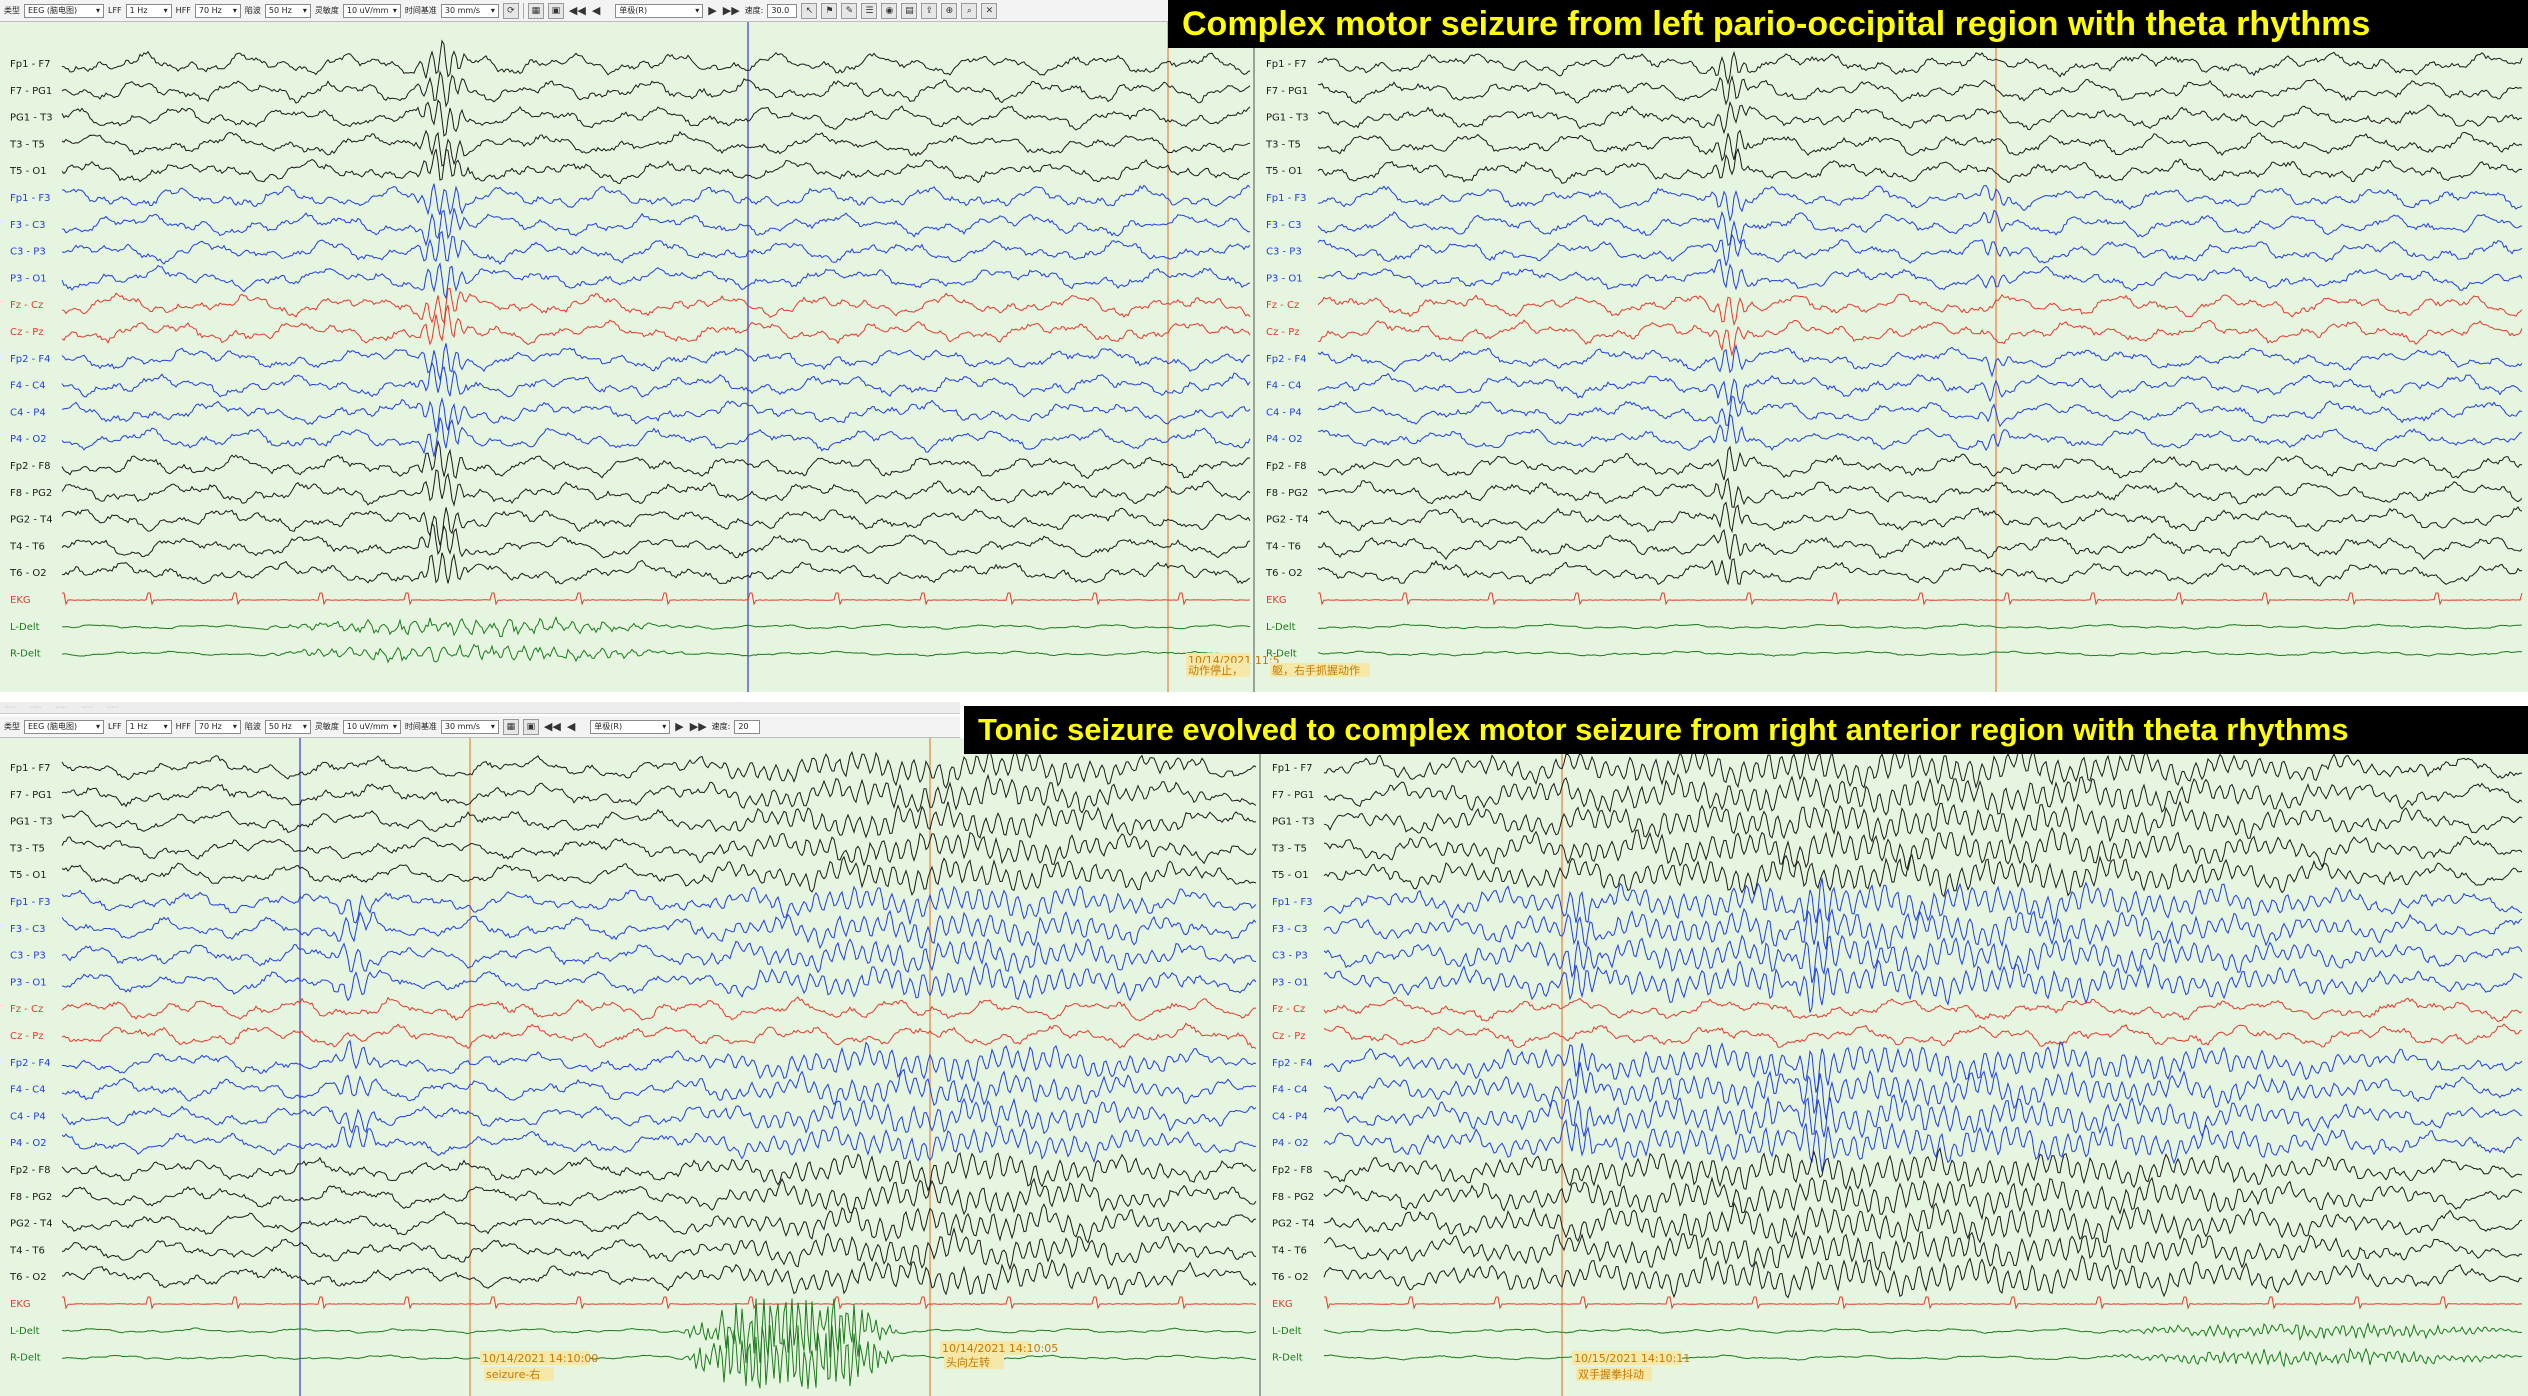 Image resolution: width=2528 pixels, height=1396 pixels. Describe the element at coordinates (743, 726) in the screenshot. I see `speed-input-value: 20` at that location.